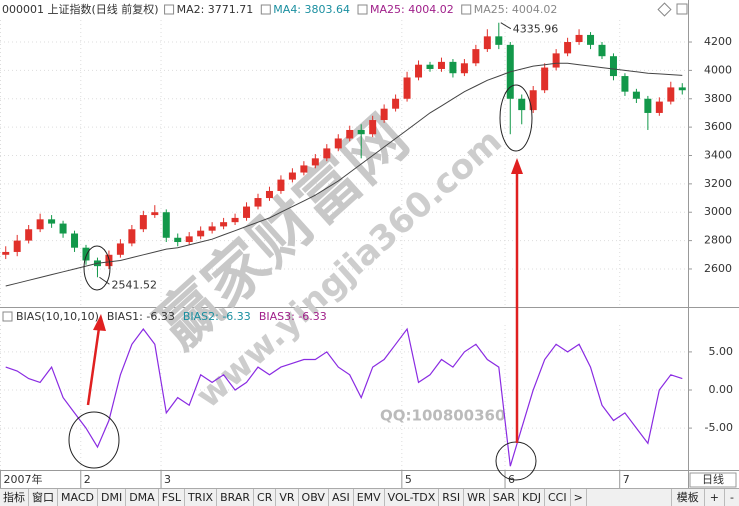 The image size is (739, 506). I want to click on tab: TRIX, so click(201, 497).